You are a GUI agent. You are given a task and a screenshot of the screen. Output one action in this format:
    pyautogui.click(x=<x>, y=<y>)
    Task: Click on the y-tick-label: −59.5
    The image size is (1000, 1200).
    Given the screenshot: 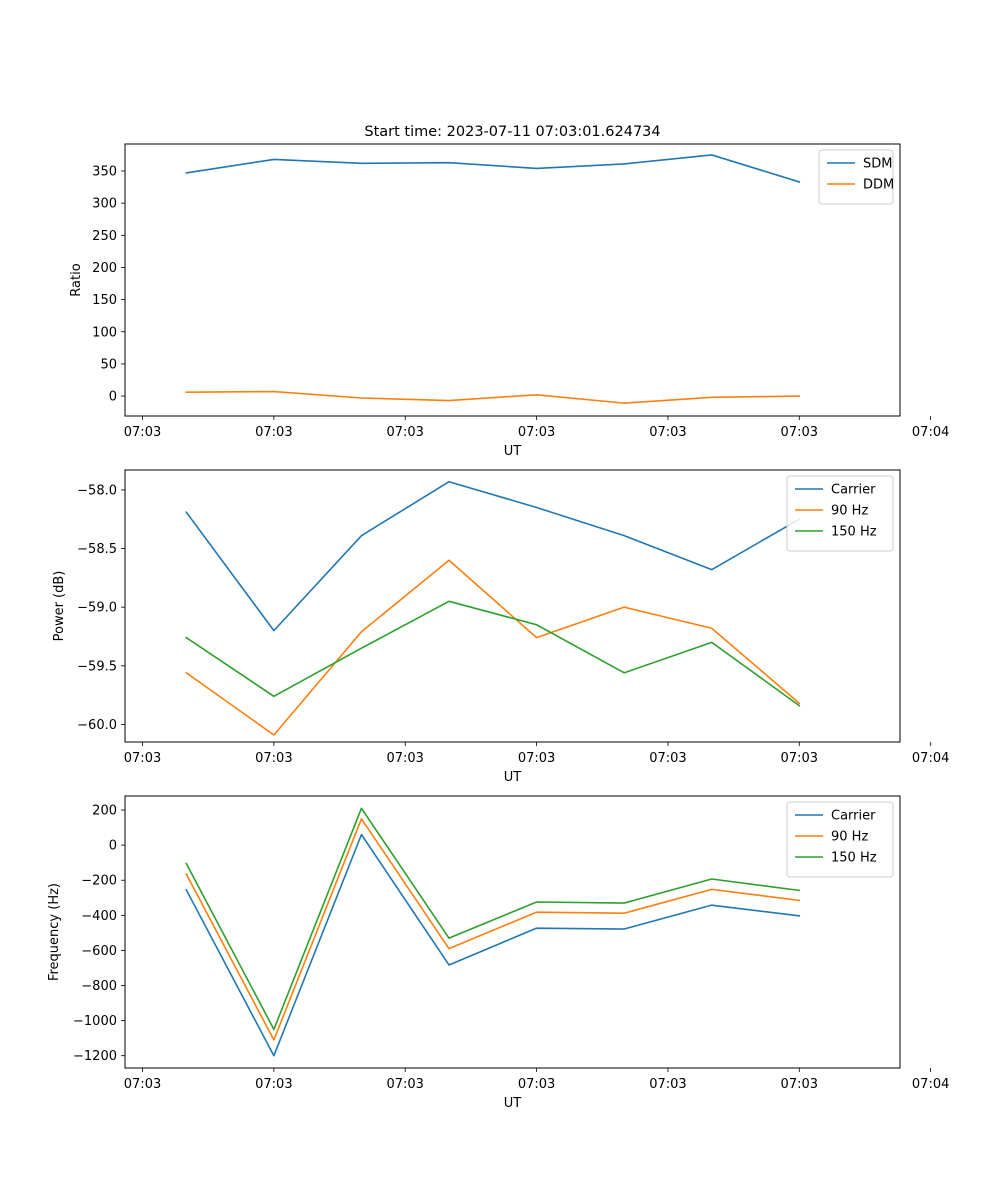 What is the action you would take?
    pyautogui.click(x=97, y=666)
    